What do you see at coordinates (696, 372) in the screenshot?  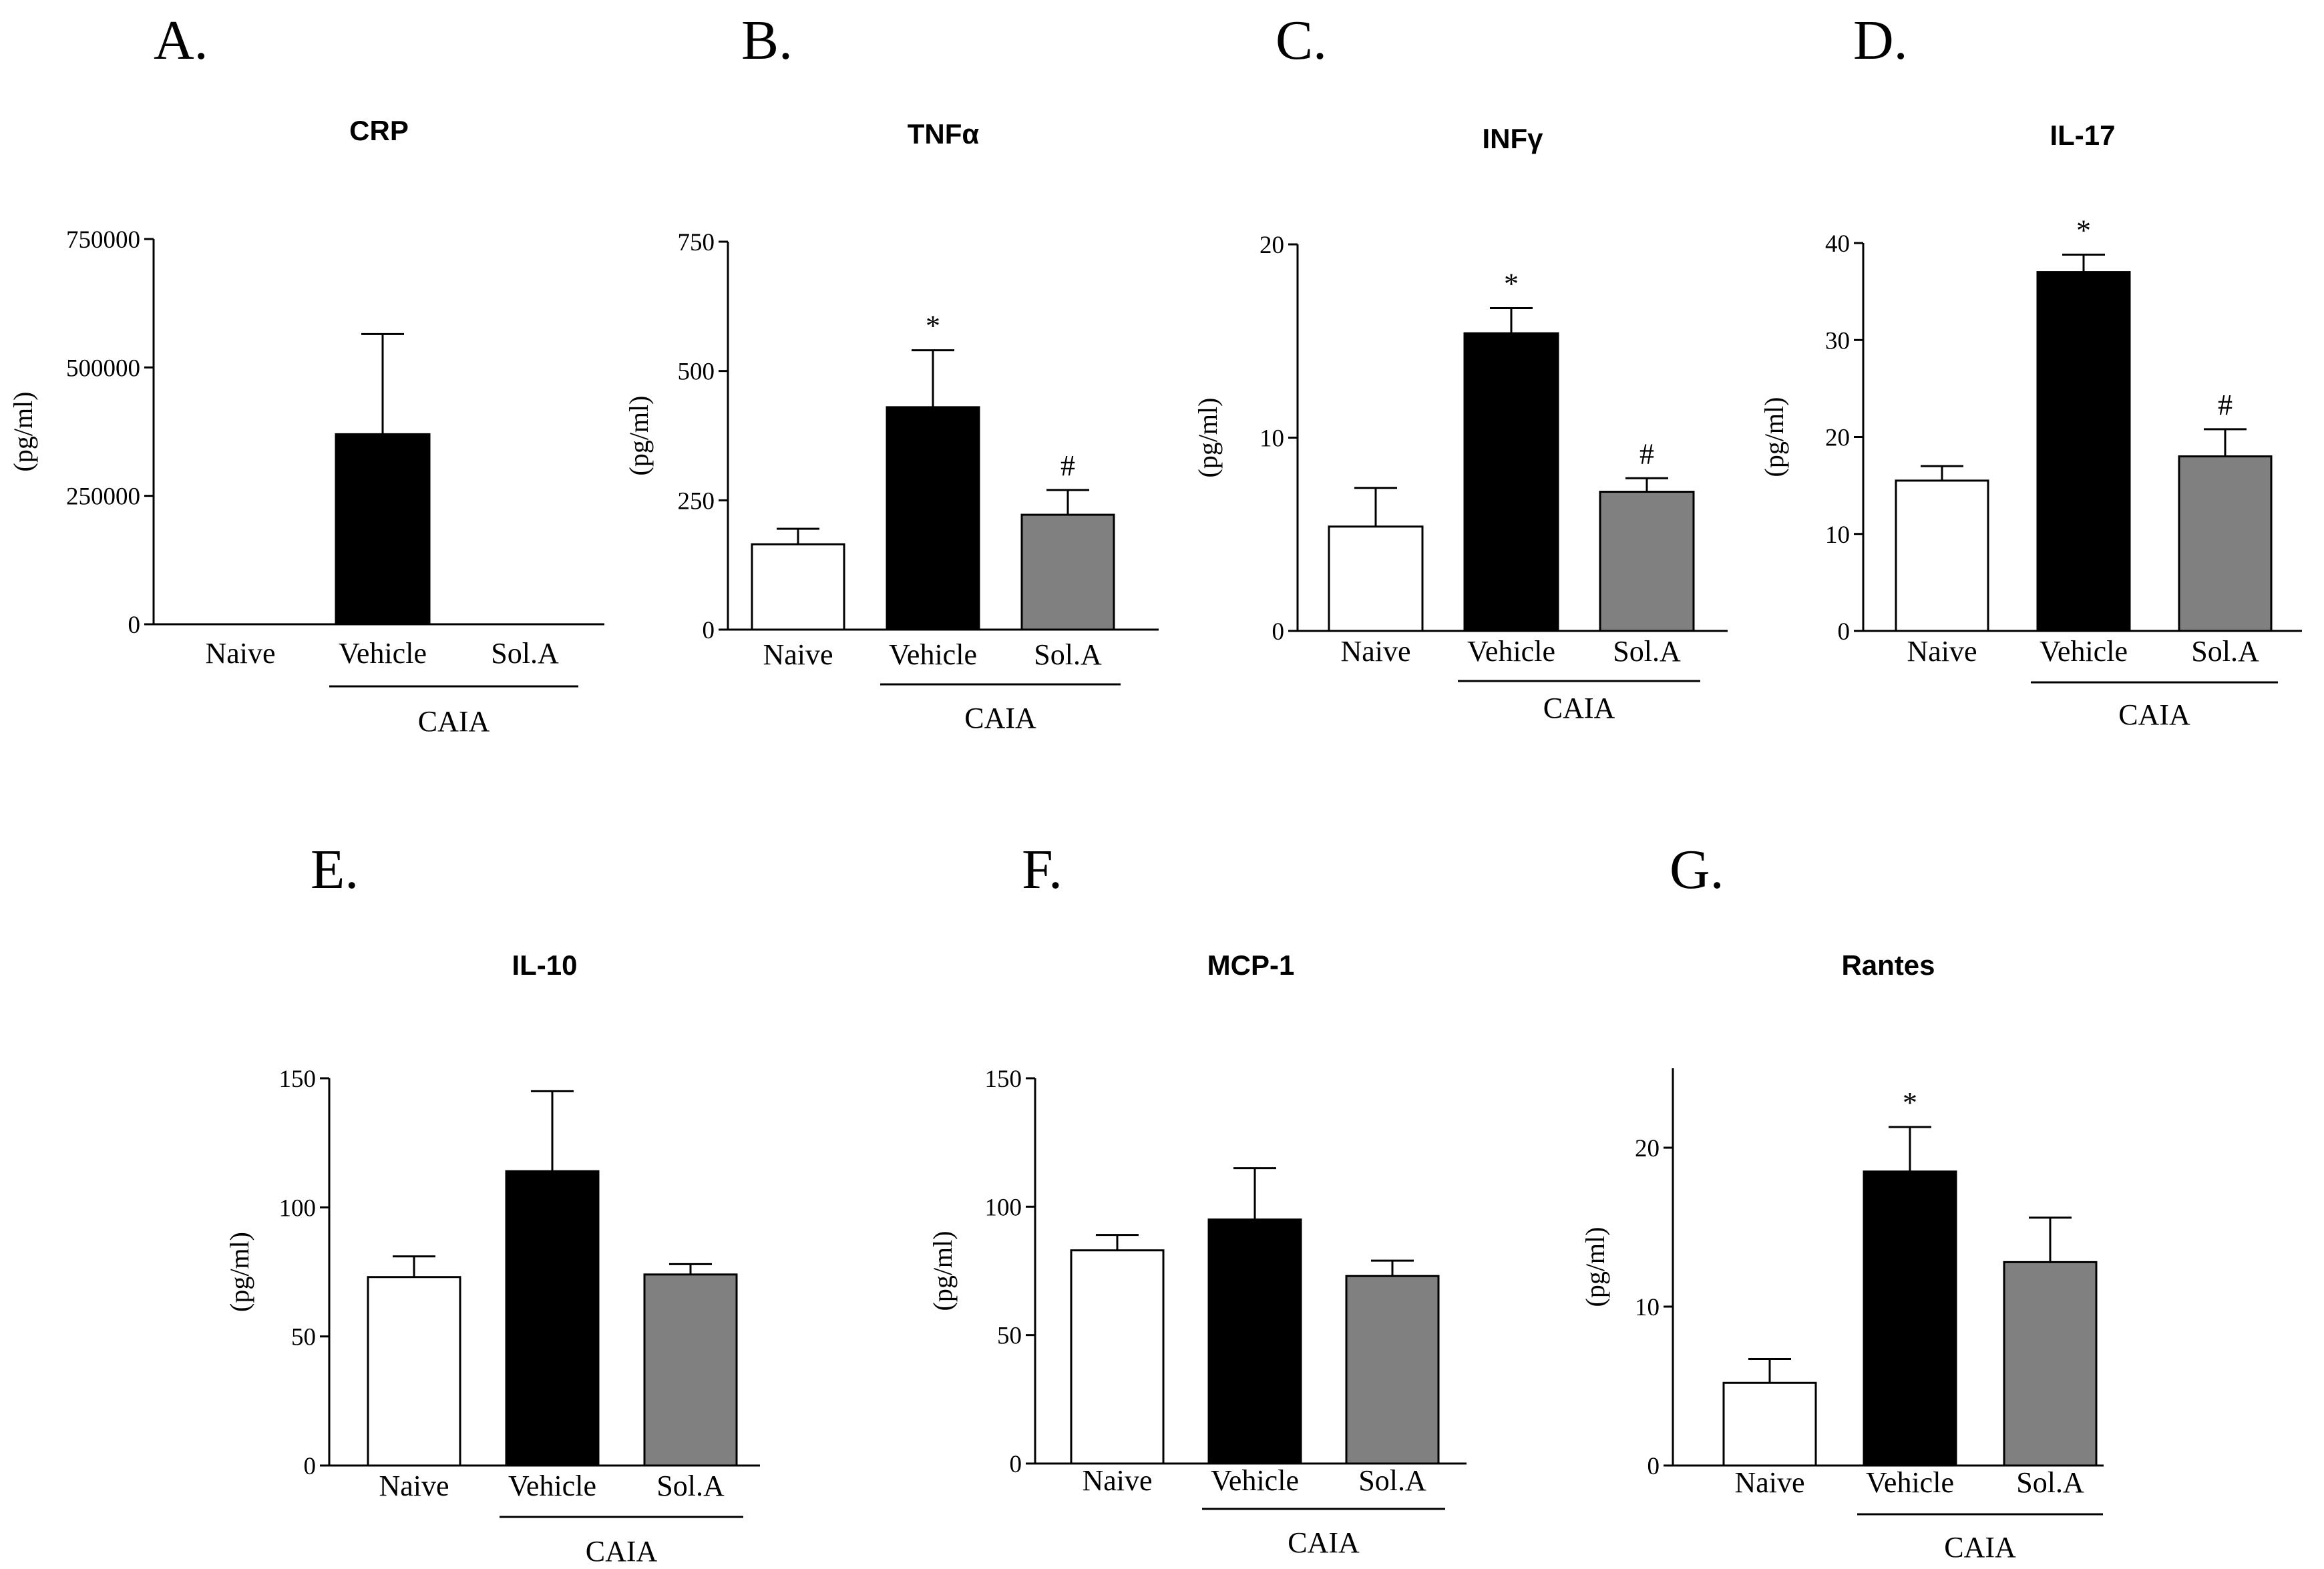 I see `y-tick-label: 500` at bounding box center [696, 372].